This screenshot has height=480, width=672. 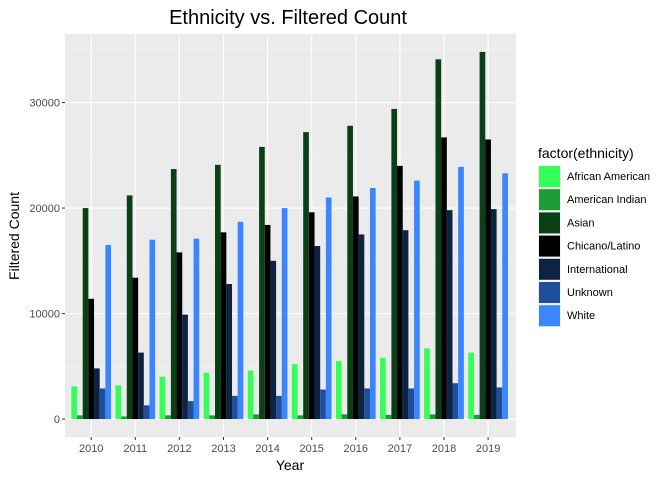 I want to click on y-tick-label: 0, so click(x=57, y=420).